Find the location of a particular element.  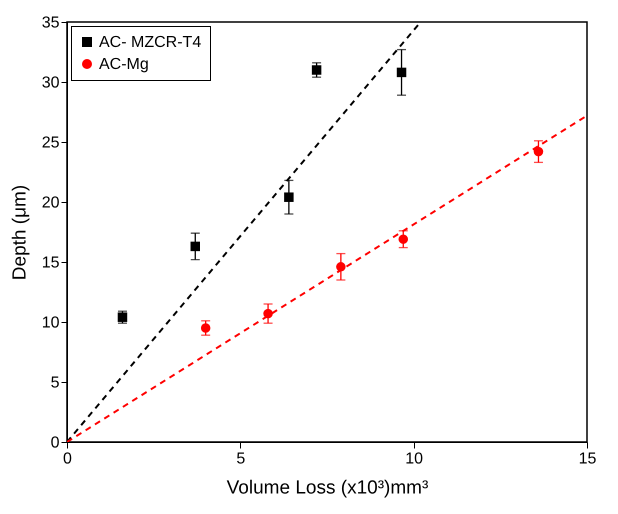

legend-label: AC- MZCR-T4 is located at coordinates (150, 42).